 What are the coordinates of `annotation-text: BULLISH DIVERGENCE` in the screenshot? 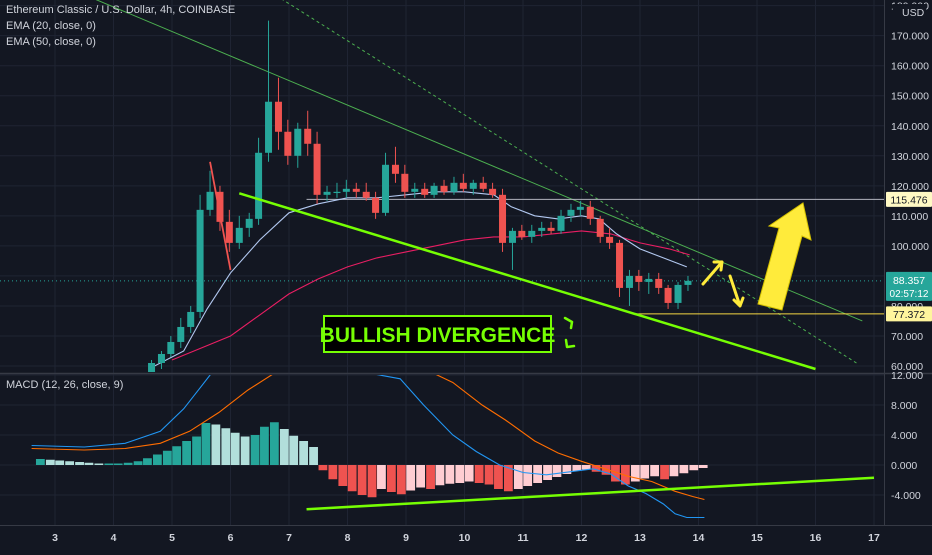 It's located at (438, 335).